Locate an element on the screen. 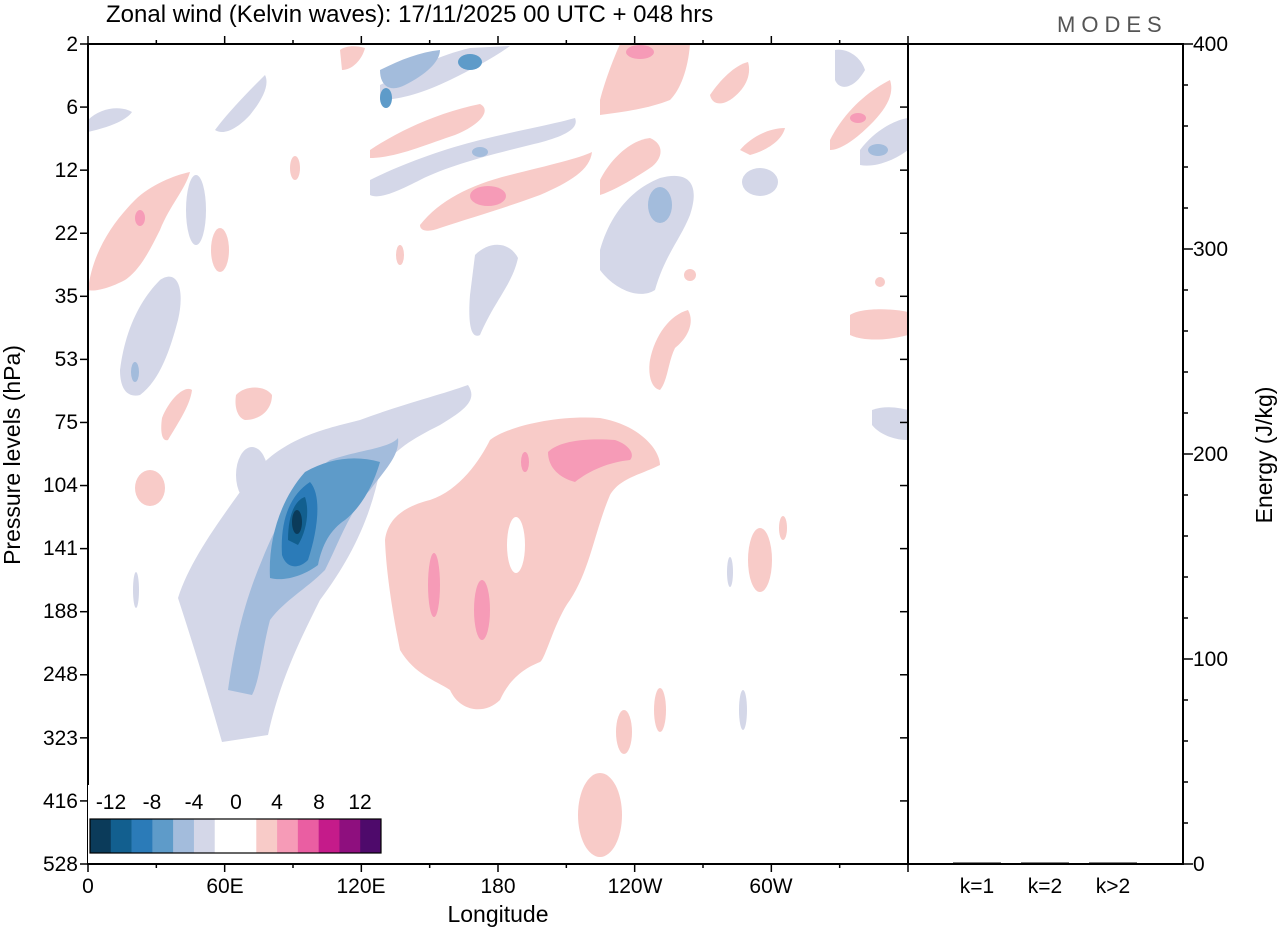  x-tick-label: 120E is located at coordinates (360, 886).